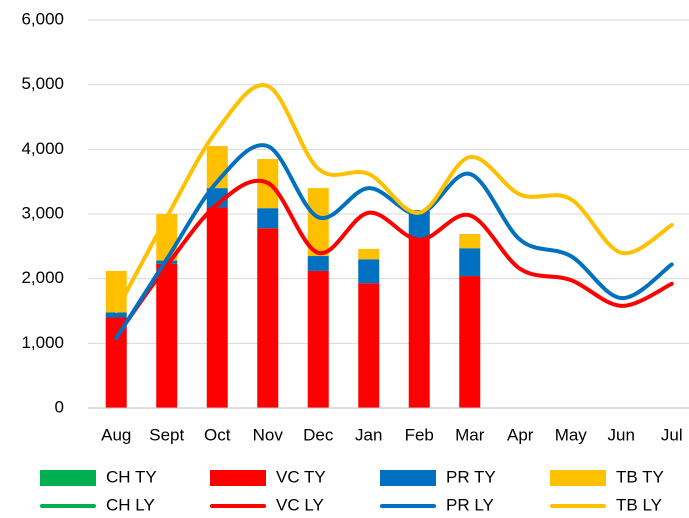 Image resolution: width=689 pixels, height=518 pixels. Describe the element at coordinates (470, 504) in the screenshot. I see `legend-label: PR LY` at that location.